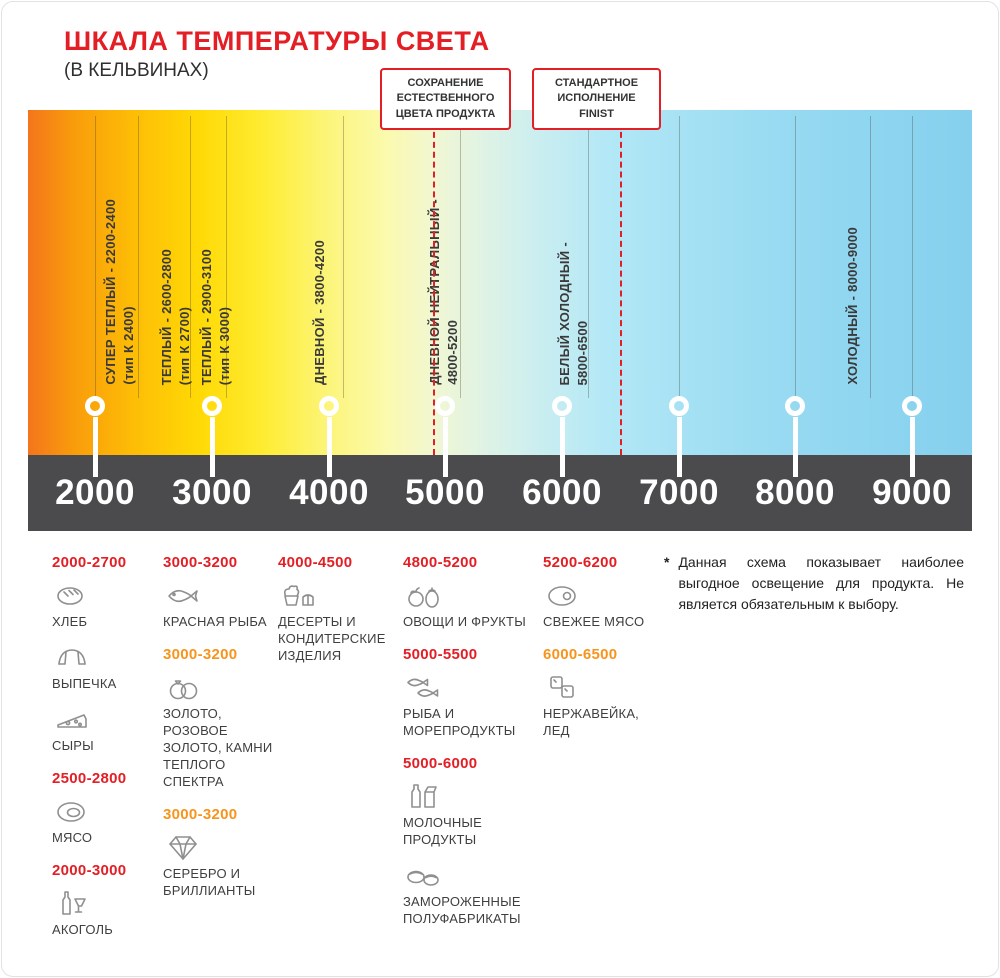 Image resolution: width=1000 pixels, height=978 pixels. What do you see at coordinates (423, 796) in the screenshot?
I see `dairy-icon` at bounding box center [423, 796].